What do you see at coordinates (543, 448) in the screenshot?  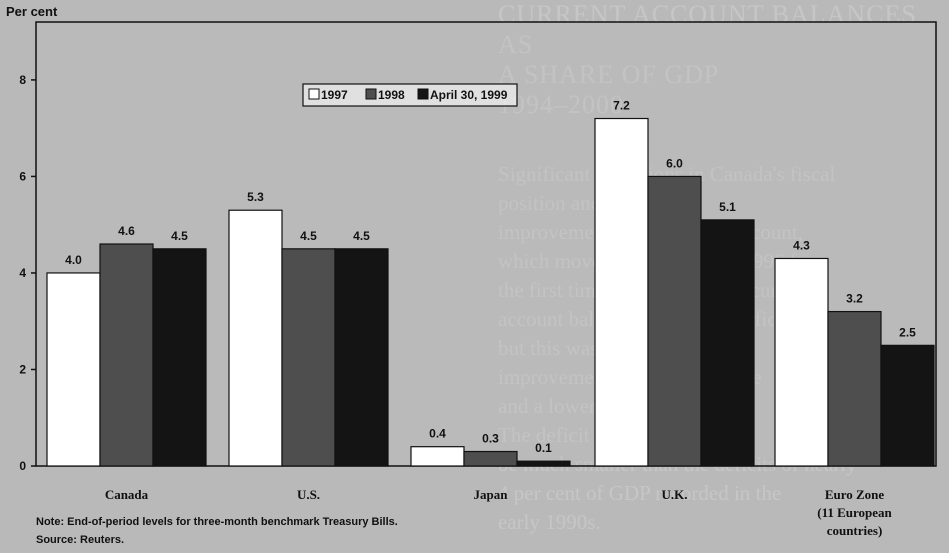 I see `data-label: 0.1` at bounding box center [543, 448].